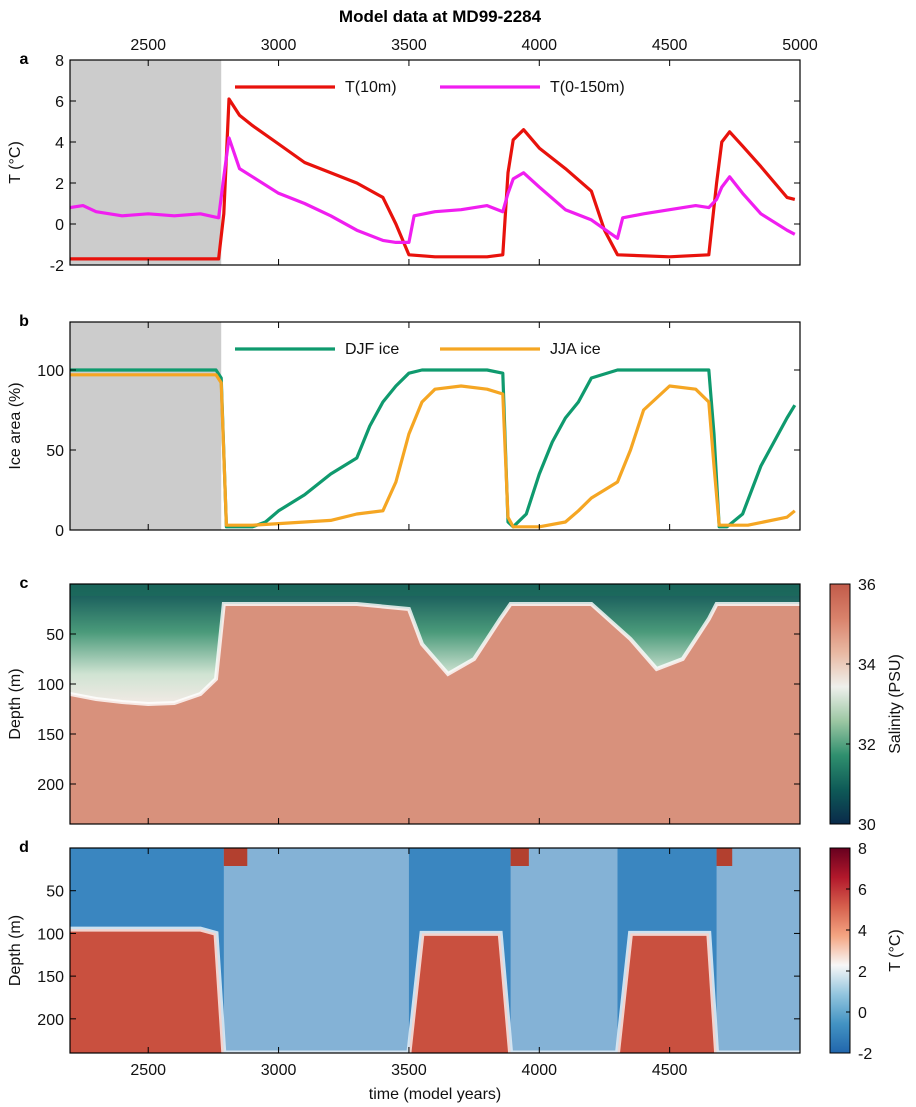 The height and width of the screenshot is (1107, 916). Describe the element at coordinates (24, 583) in the screenshot. I see `panel-letter: c` at that location.